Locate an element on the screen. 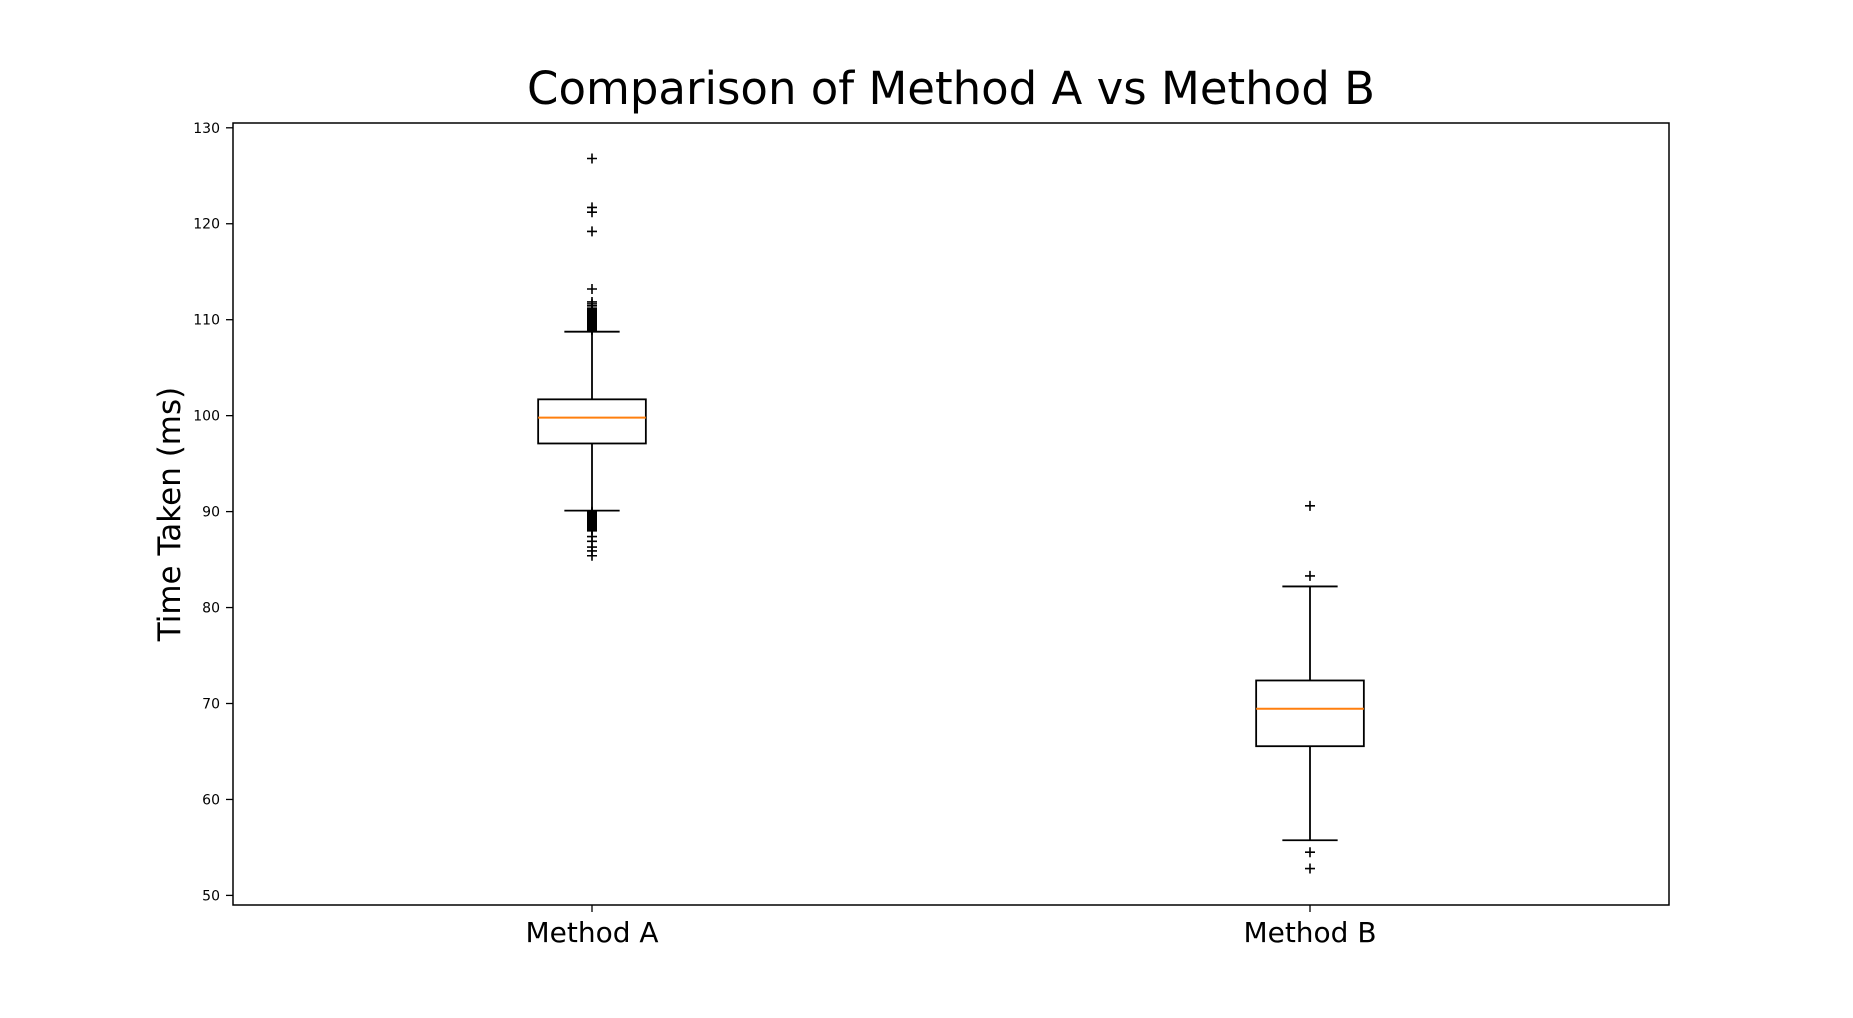 The width and height of the screenshot is (1853, 1018). y-tick-label: 110 is located at coordinates (206, 321).